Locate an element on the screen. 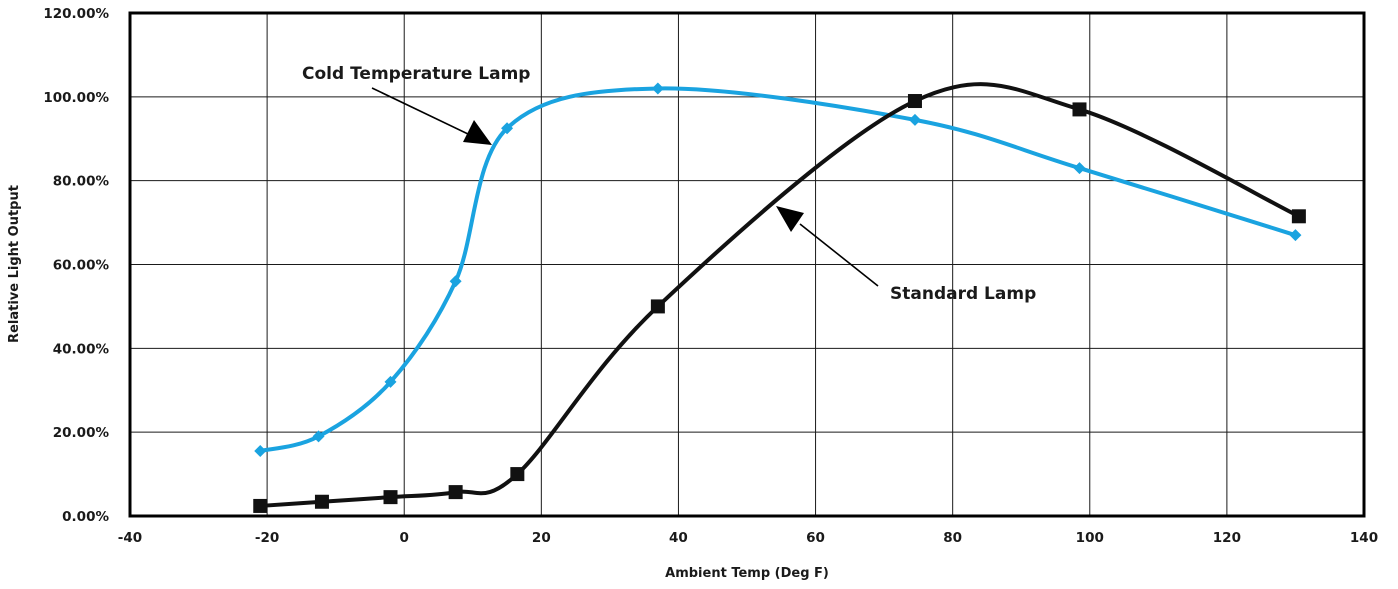 The image size is (1398, 589). x-tick-label: 20 is located at coordinates (541, 538).